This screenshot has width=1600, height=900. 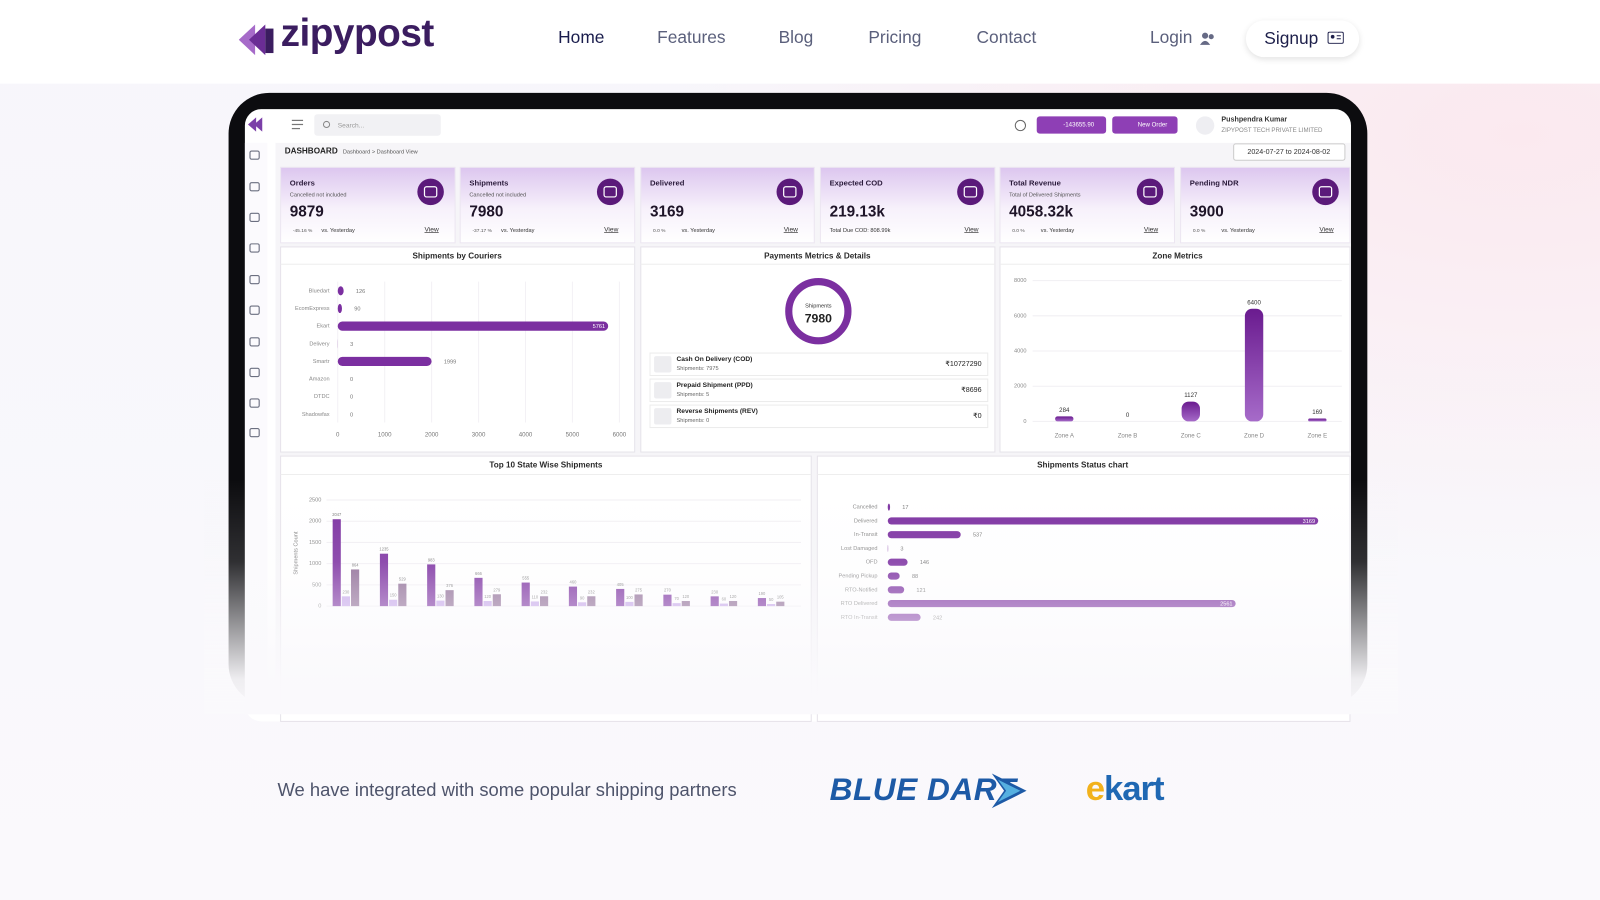 What do you see at coordinates (971, 390) in the screenshot?
I see `payment-amount: ₹8696` at bounding box center [971, 390].